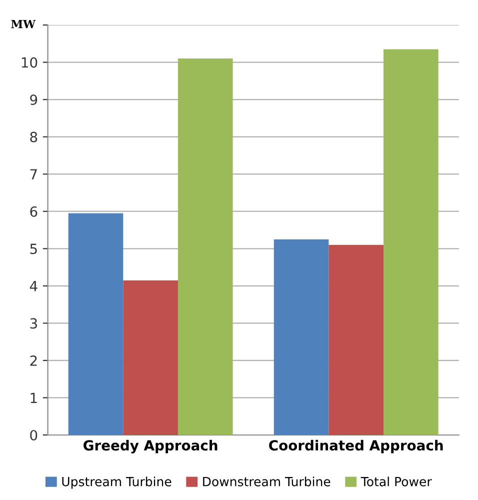 The image size is (478, 500). I want to click on y-tick-label: 7, so click(33, 174).